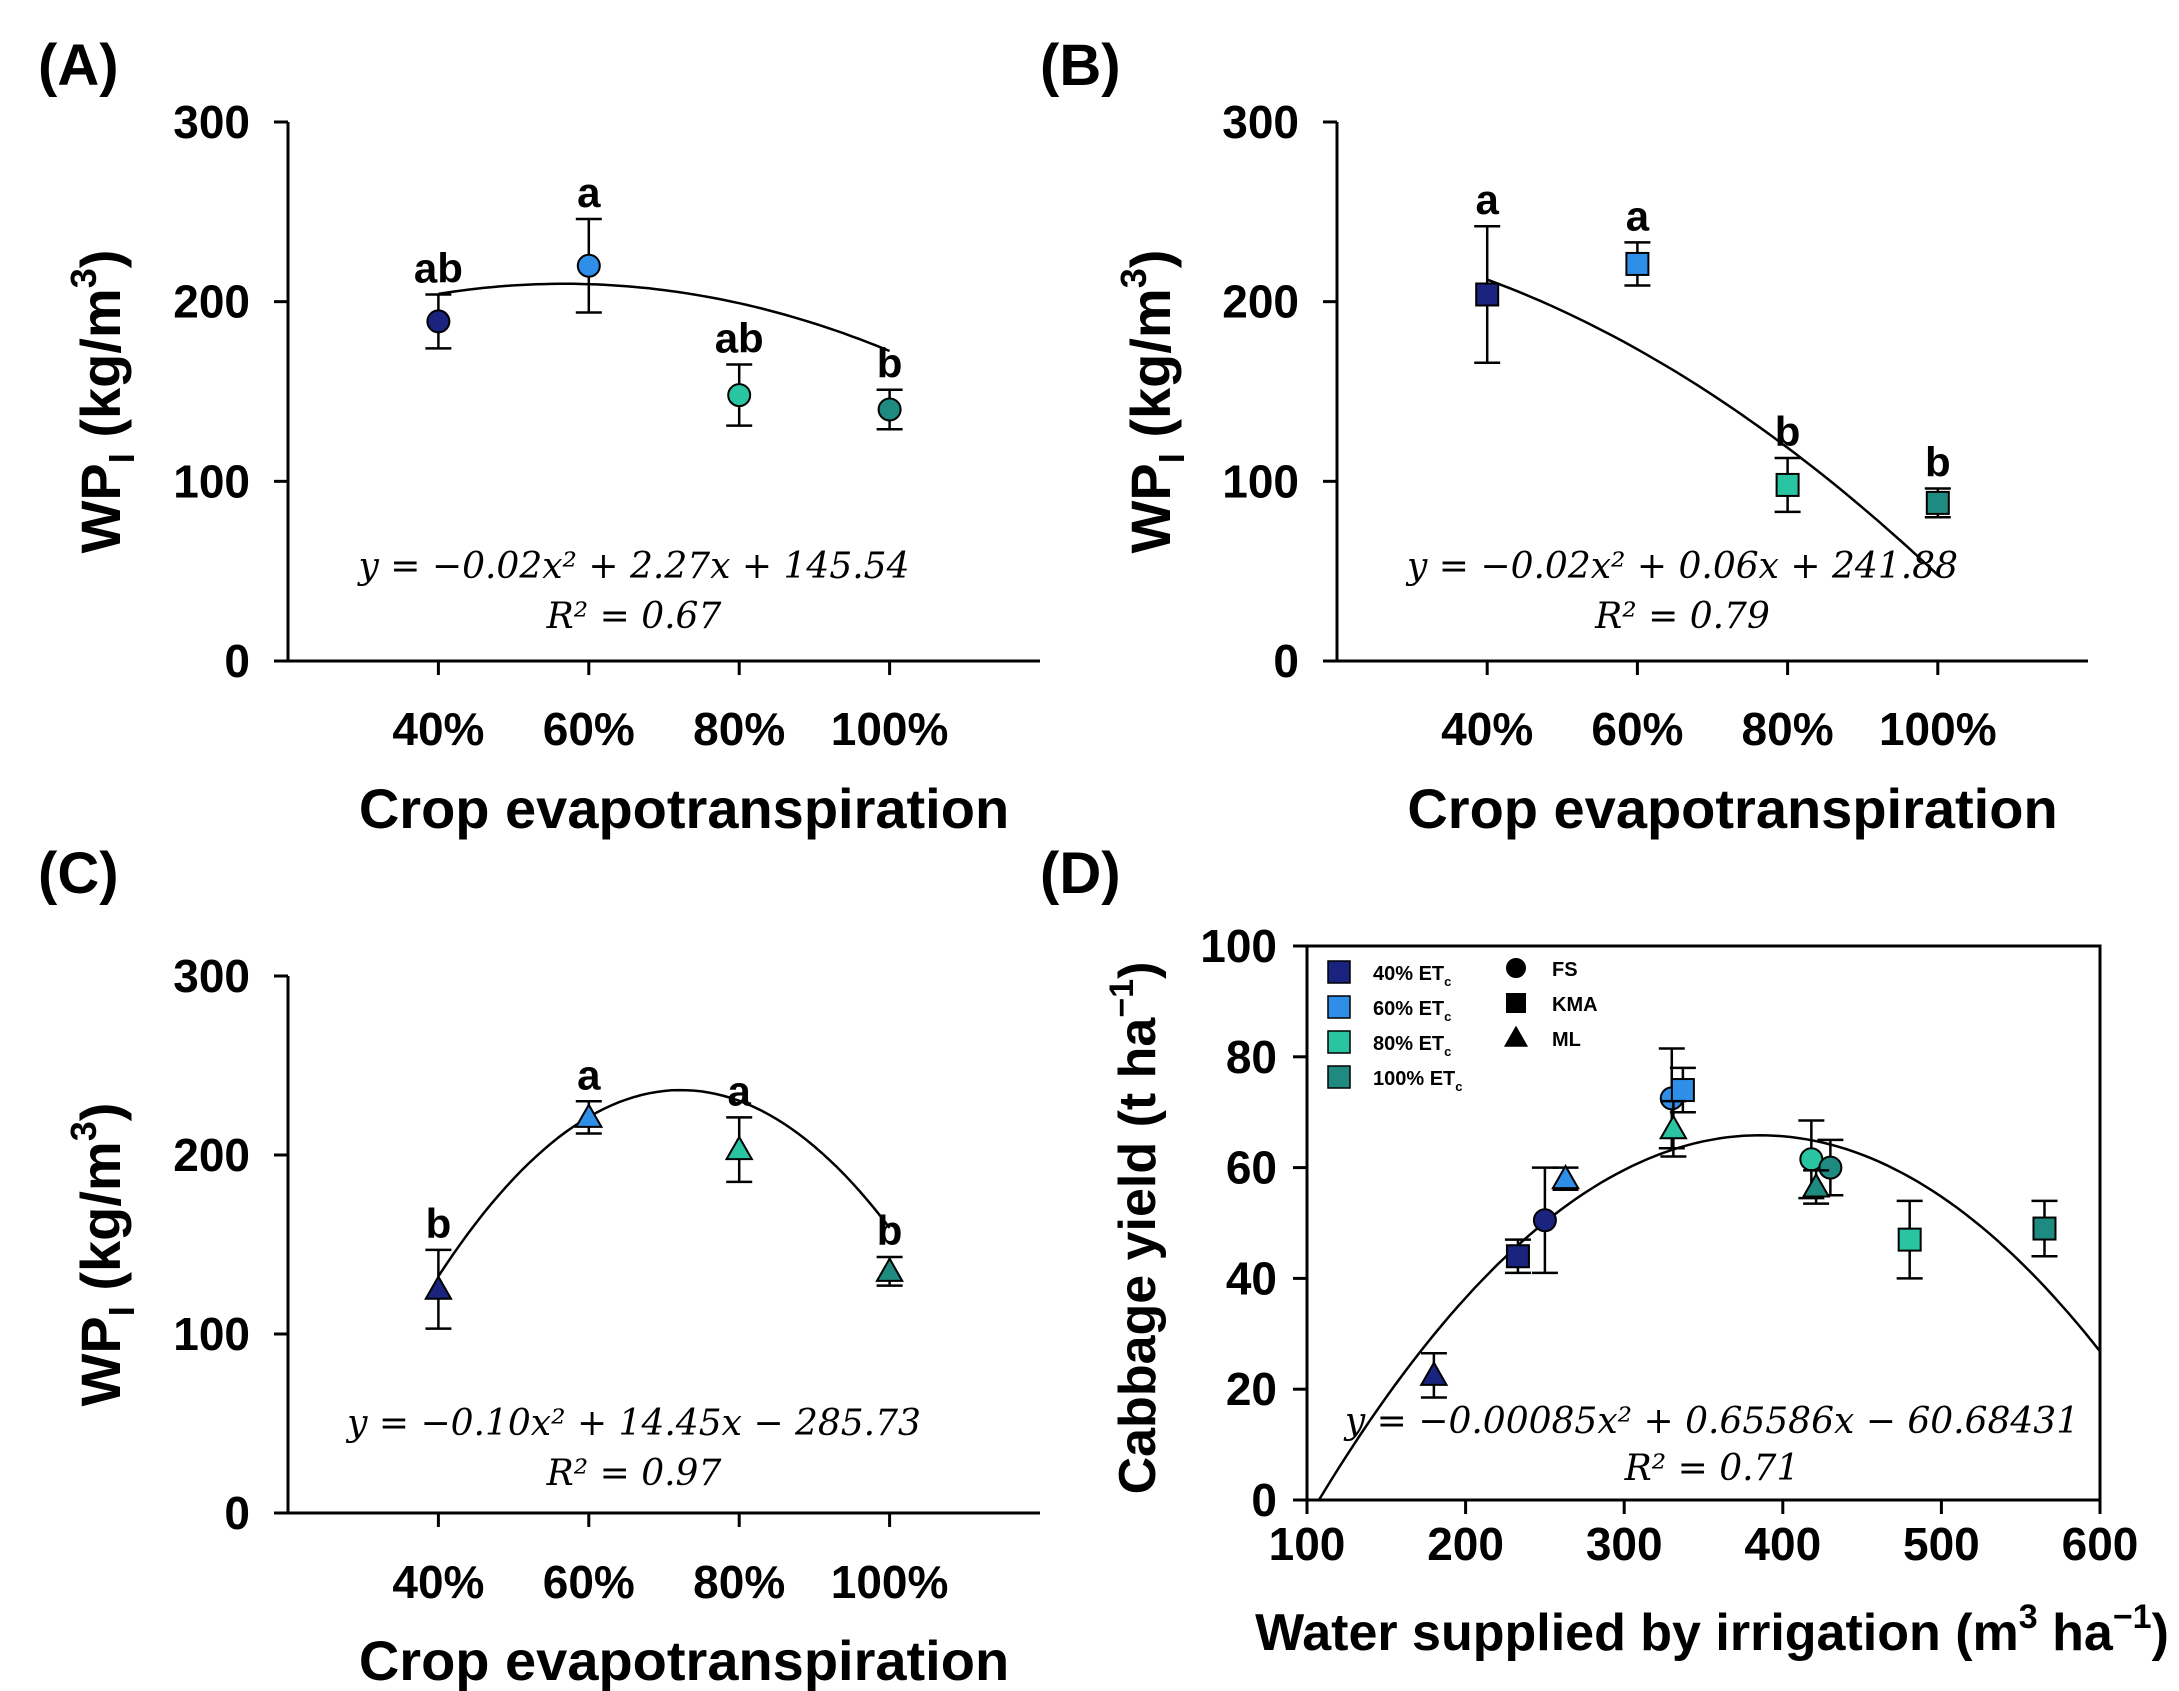  What do you see at coordinates (1412, 976) in the screenshot?
I see `legend-label: 40% ETc` at bounding box center [1412, 976].